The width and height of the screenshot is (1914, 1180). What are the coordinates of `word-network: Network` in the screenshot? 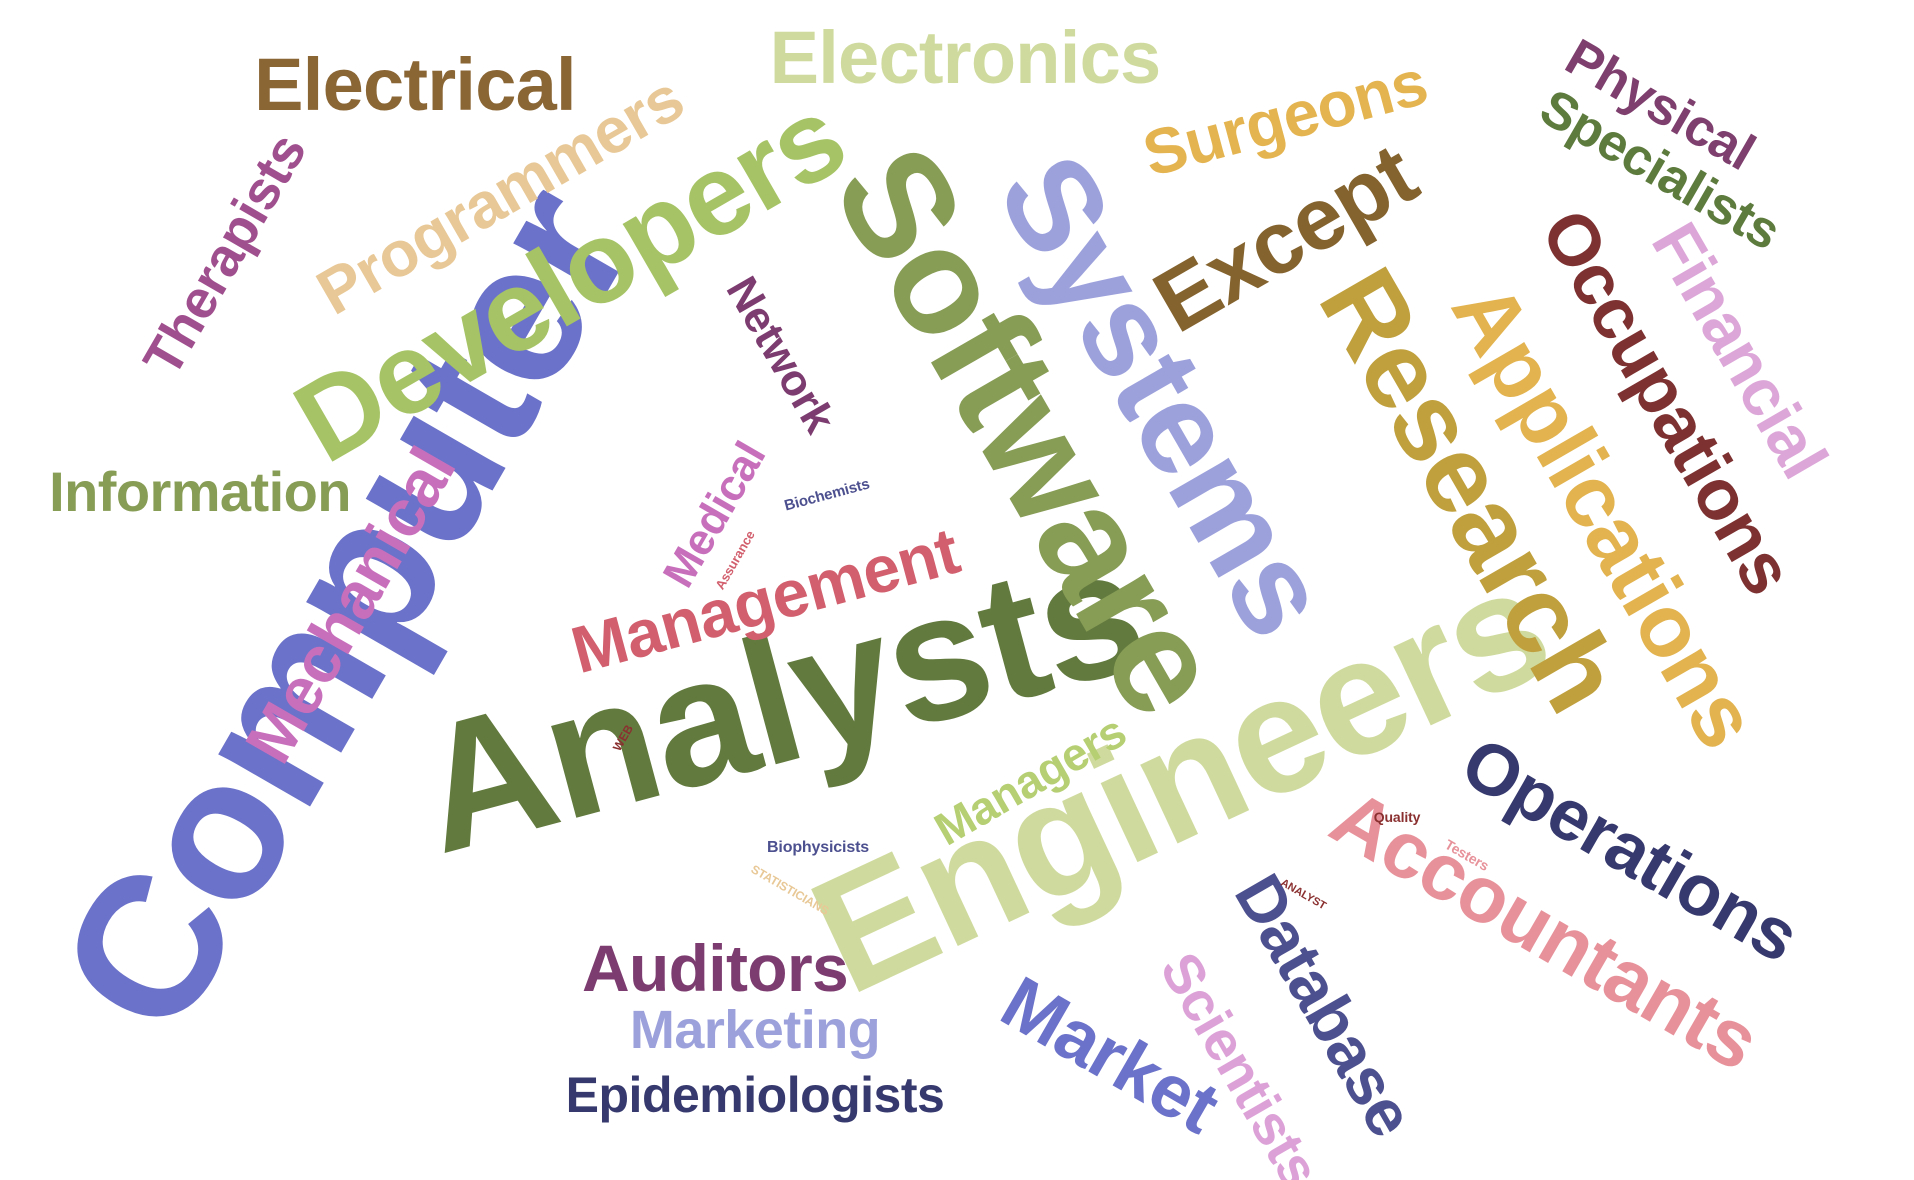 It's located at (780, 354).